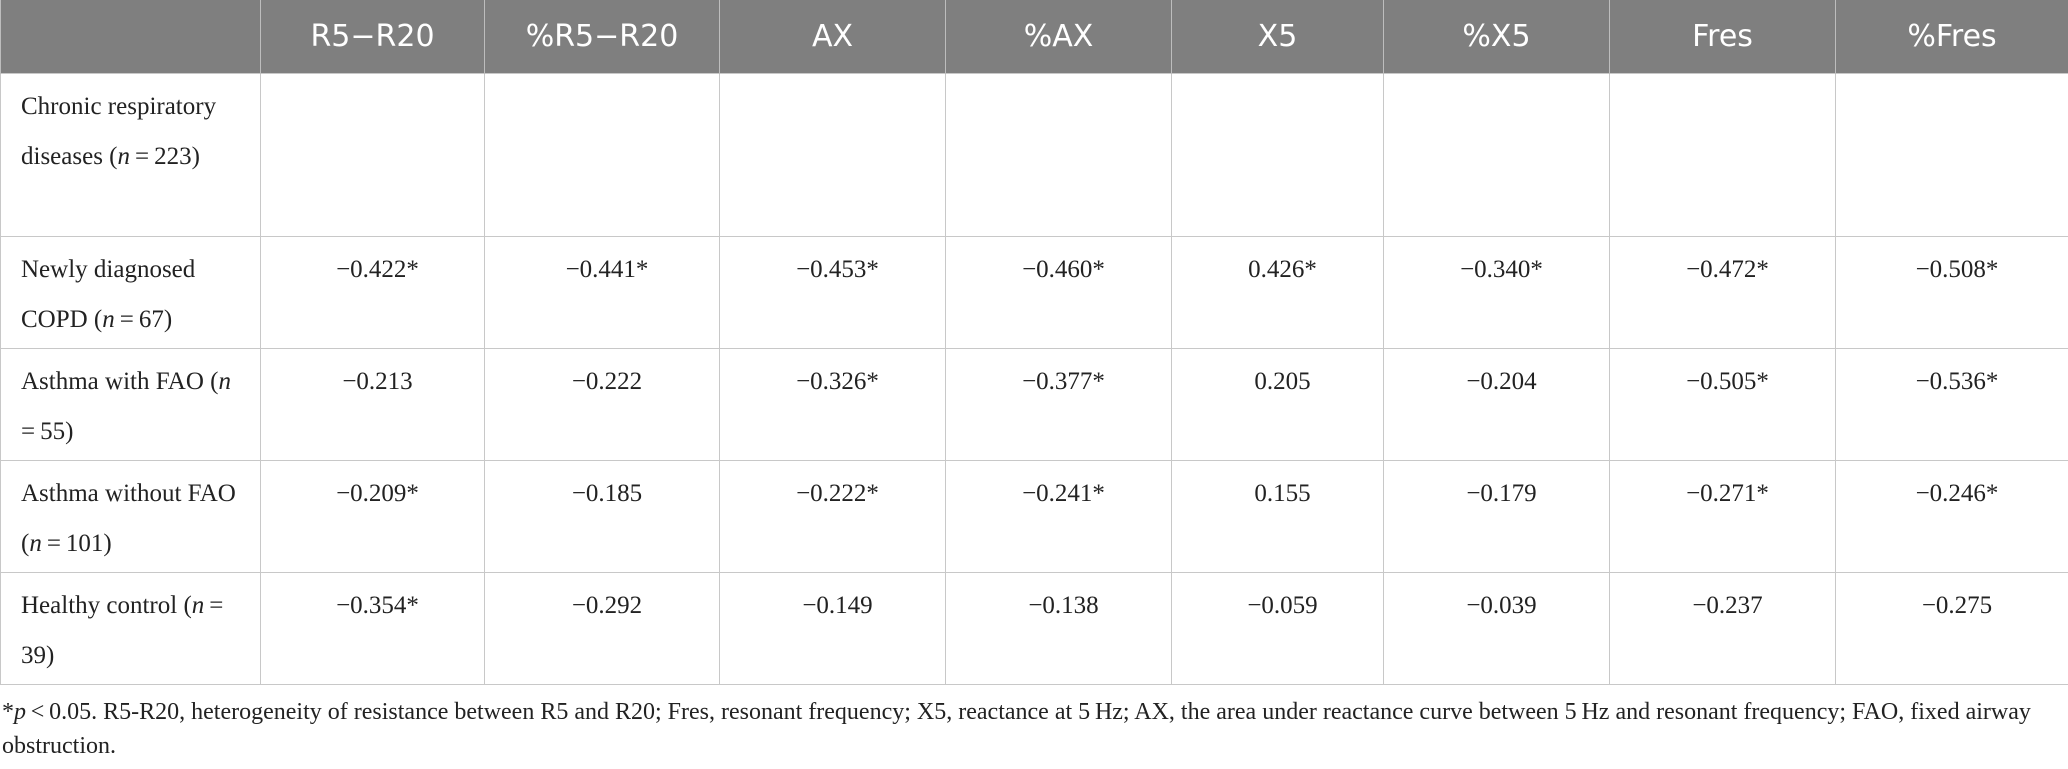  I want to click on cell: −0.441*, so click(602, 292).